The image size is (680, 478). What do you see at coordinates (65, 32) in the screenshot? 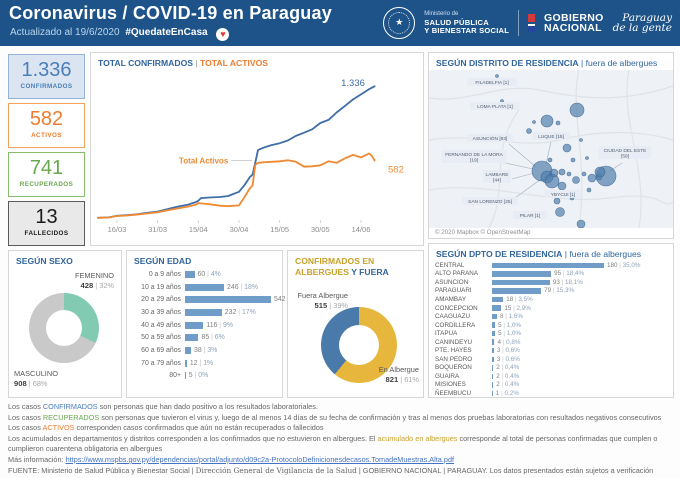
I see `updated-text: Actualizado al 19/6/2020` at bounding box center [65, 32].